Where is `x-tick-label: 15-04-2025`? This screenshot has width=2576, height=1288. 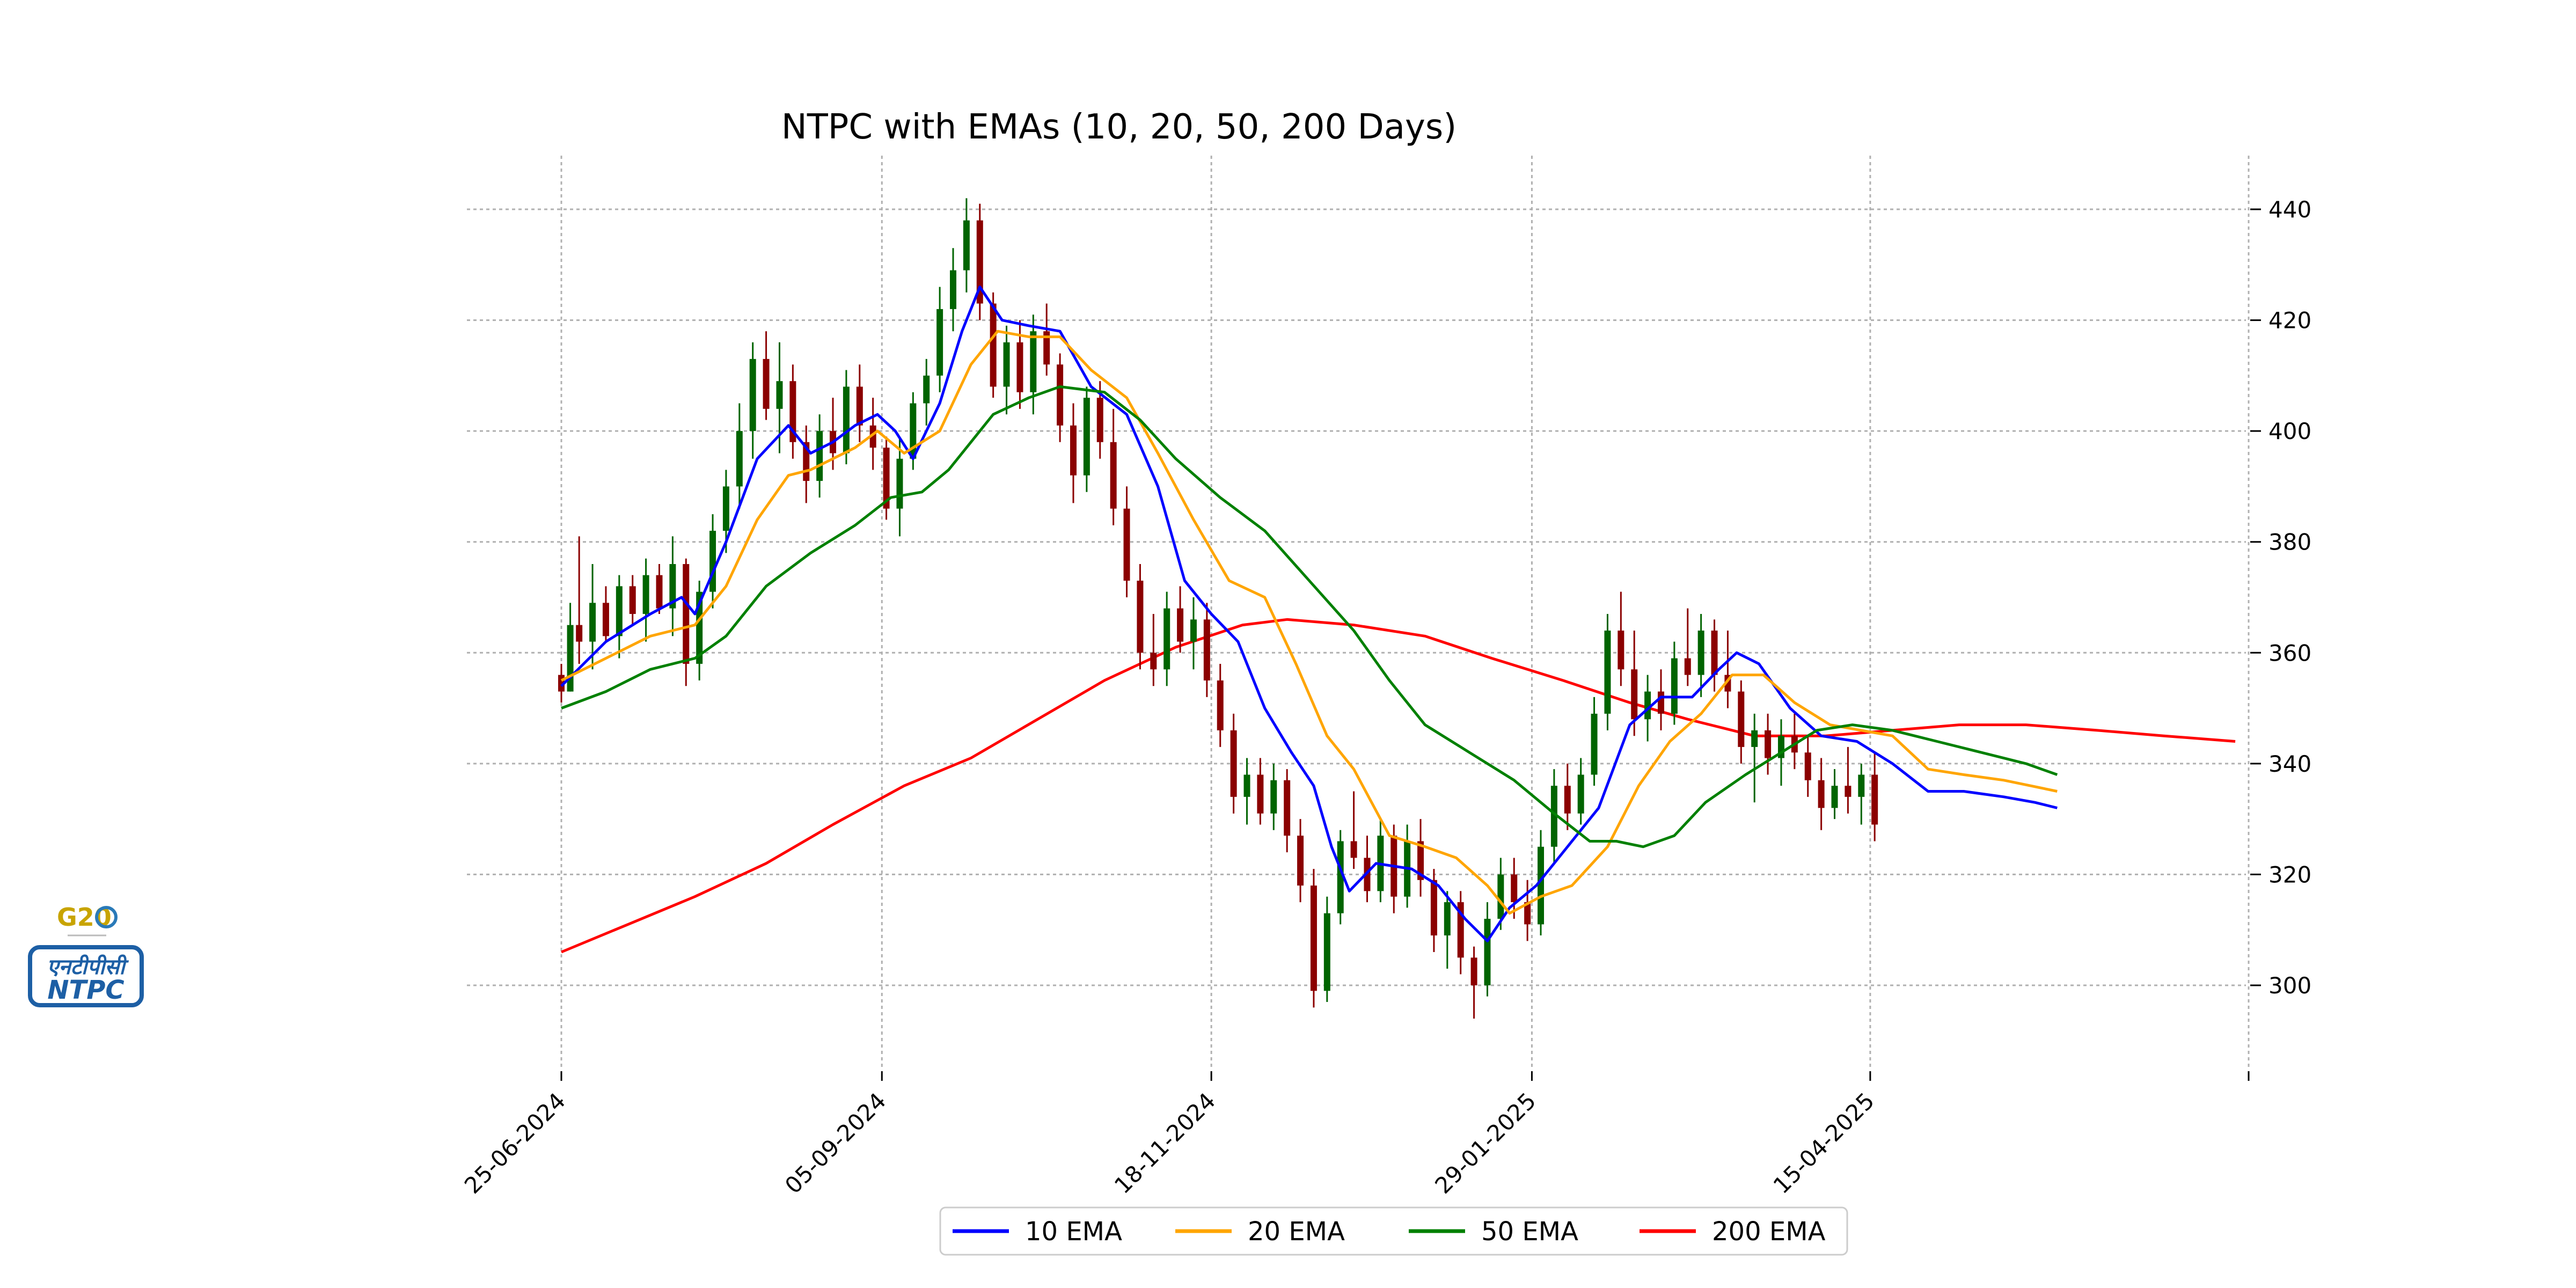
x-tick-label: 15-04-2025 is located at coordinates (1823, 1143).